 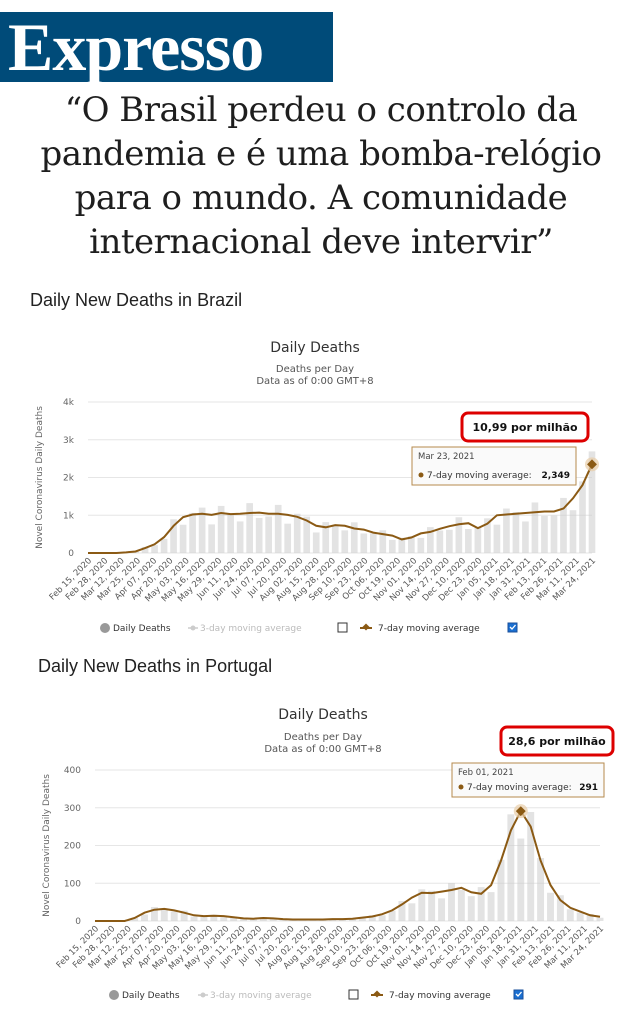 I want to click on y-tick-label: 300, so click(x=72, y=809).